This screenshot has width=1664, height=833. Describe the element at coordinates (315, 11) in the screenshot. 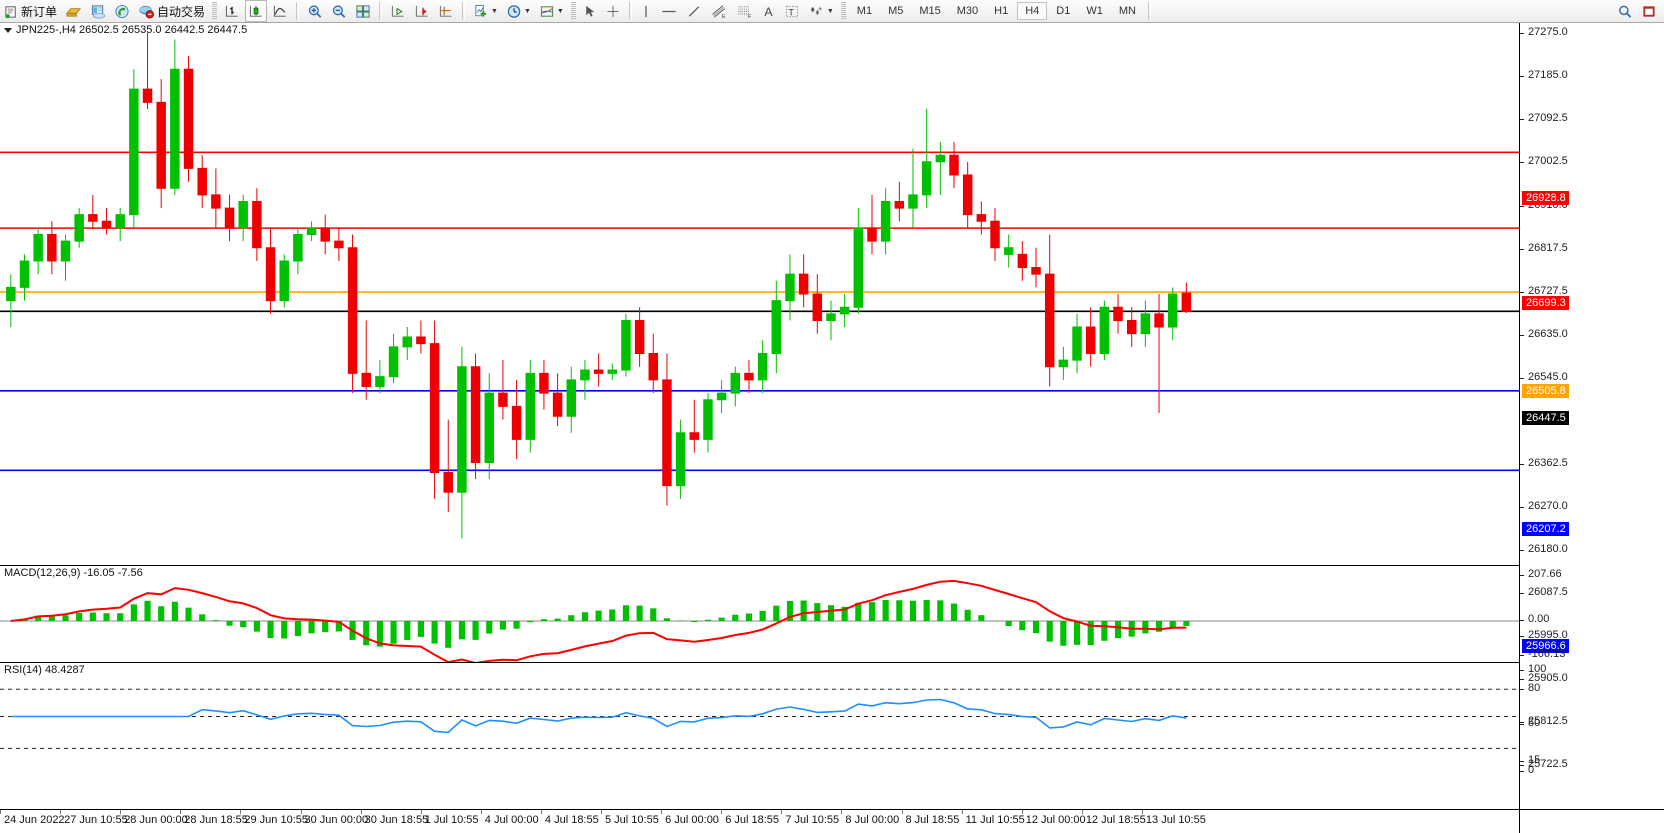

I see `zoom-in-button` at that location.